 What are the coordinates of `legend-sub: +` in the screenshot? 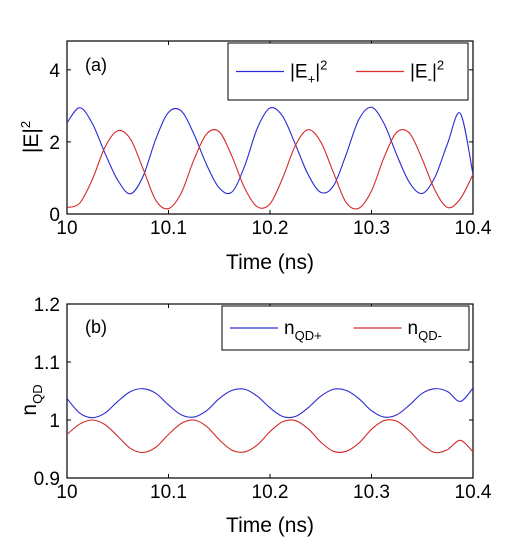 It's located at (312, 79).